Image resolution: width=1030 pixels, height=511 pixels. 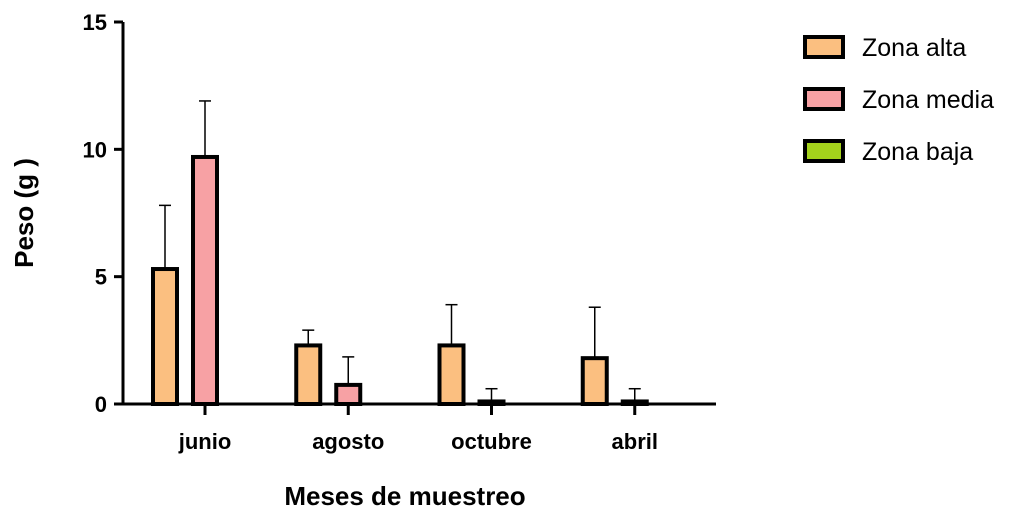 I want to click on x-axis-title: Meses de muestreo, so click(x=404, y=496).